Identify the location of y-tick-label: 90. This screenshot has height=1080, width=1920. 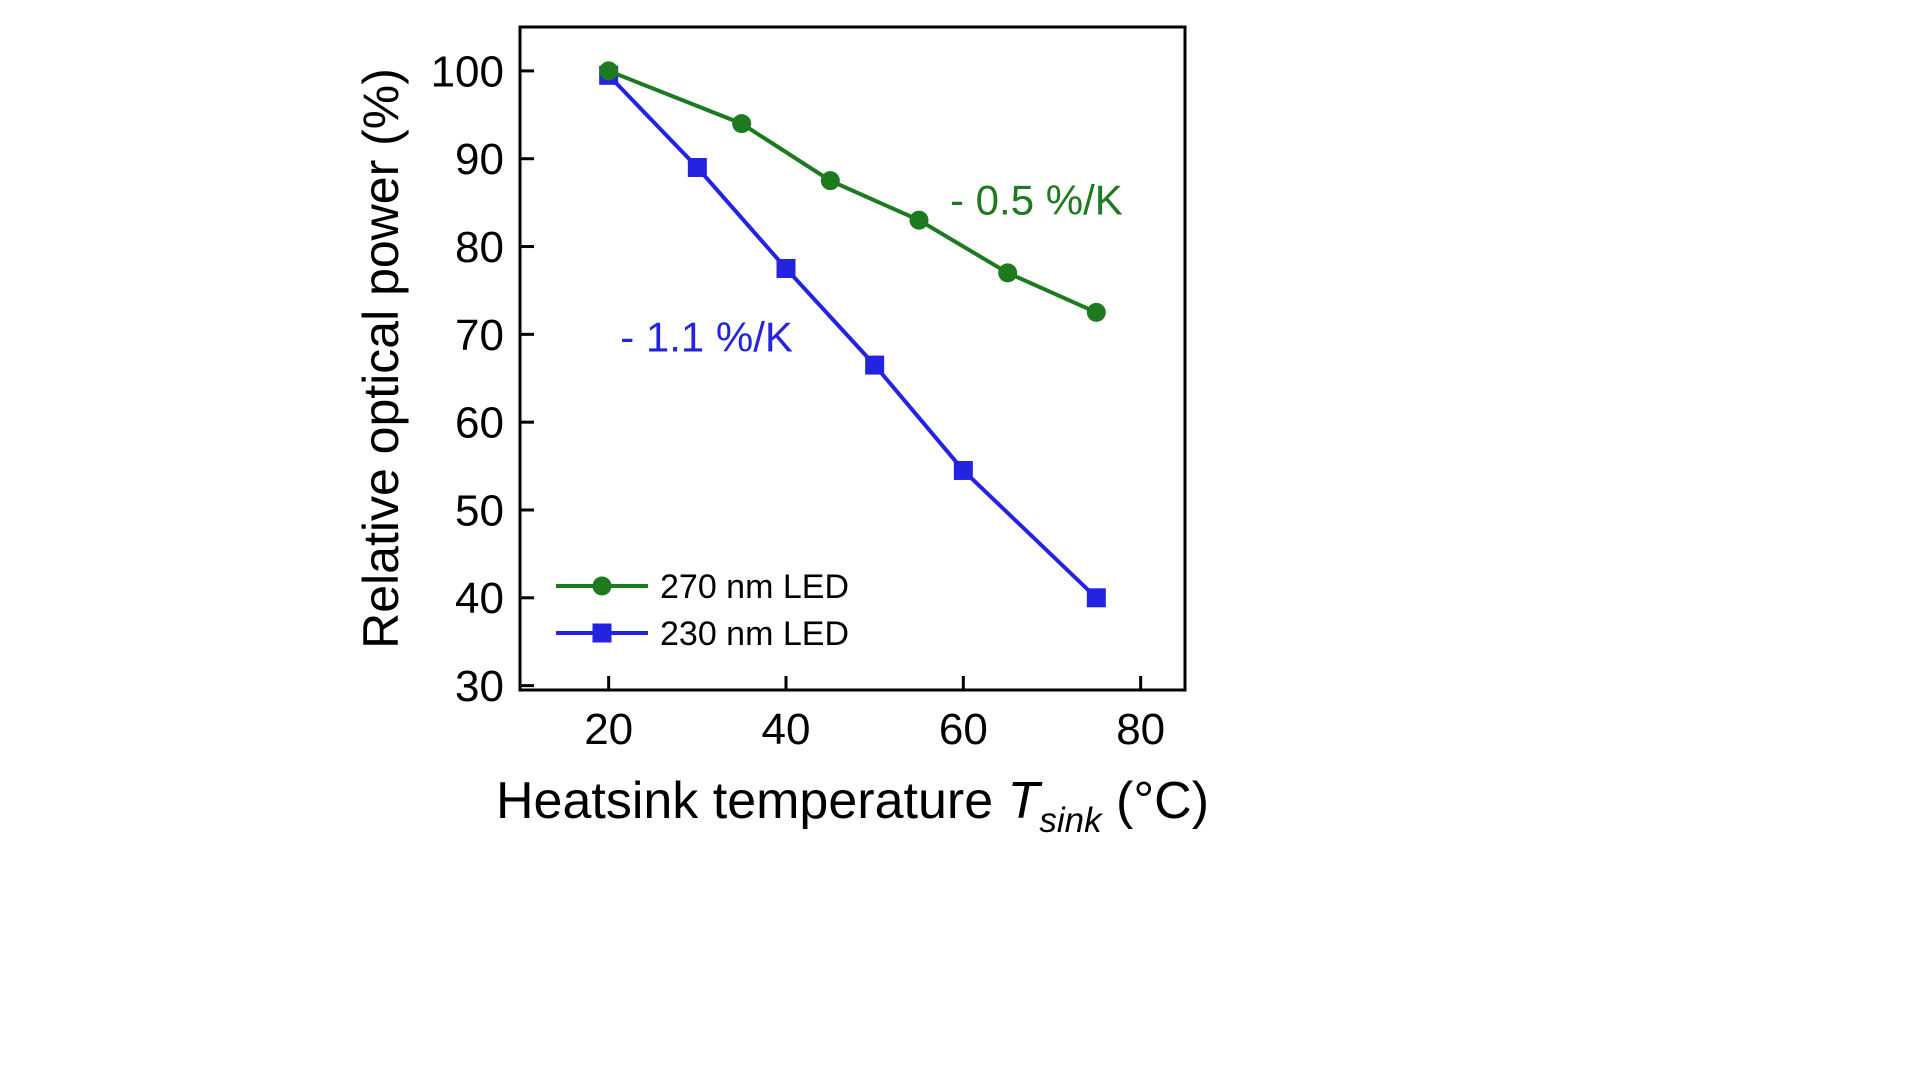
(479, 159).